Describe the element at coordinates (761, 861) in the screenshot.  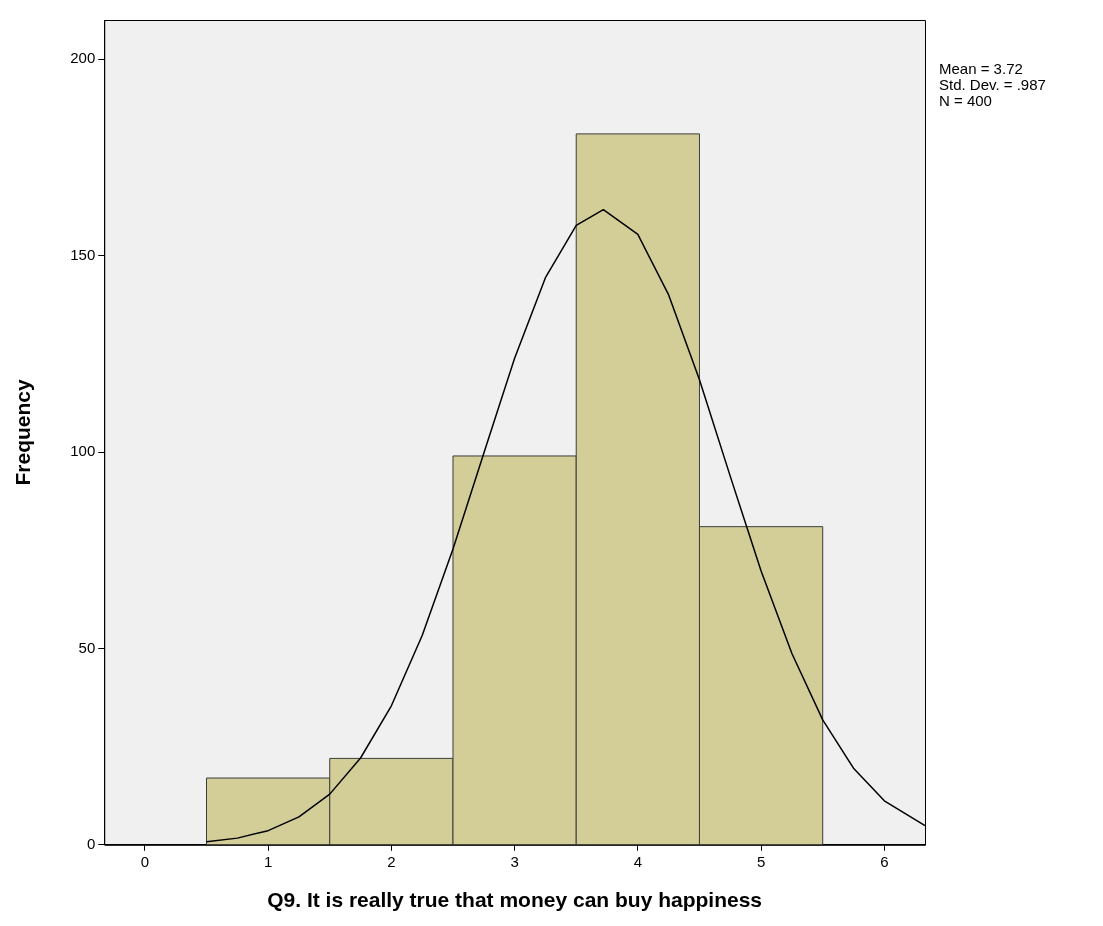
I see `x-tick-label: 5` at that location.